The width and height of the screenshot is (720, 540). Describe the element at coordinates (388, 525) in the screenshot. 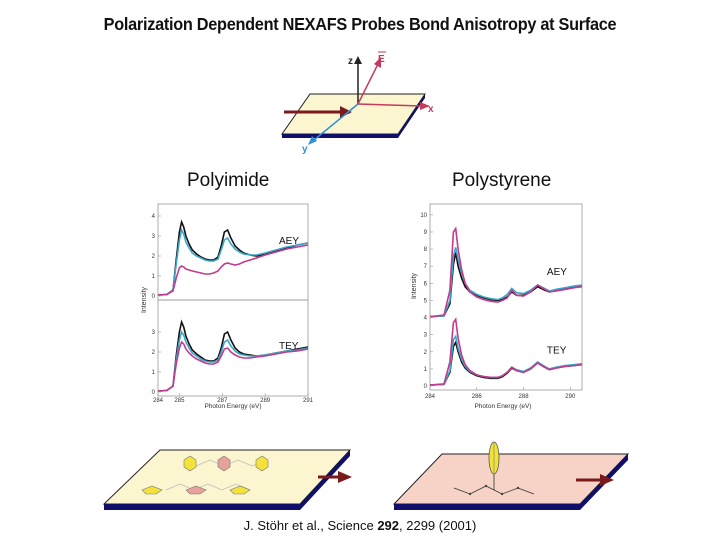

I see `citation-volume: 292` at that location.